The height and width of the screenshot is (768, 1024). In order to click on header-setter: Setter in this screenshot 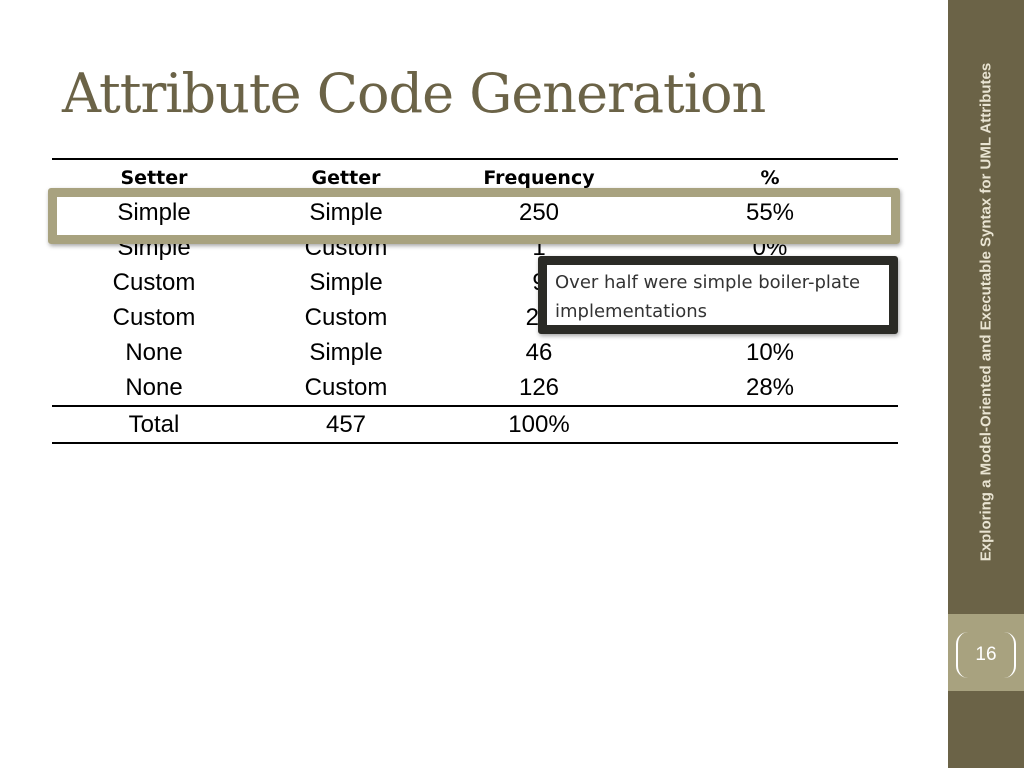, I will do `click(154, 177)`.